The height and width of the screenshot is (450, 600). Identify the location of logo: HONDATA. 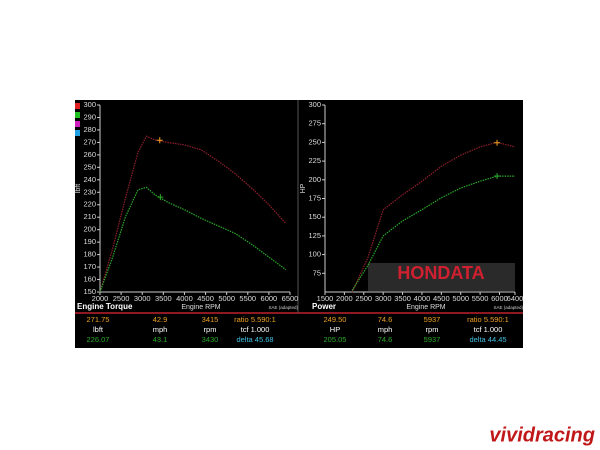
(440, 273).